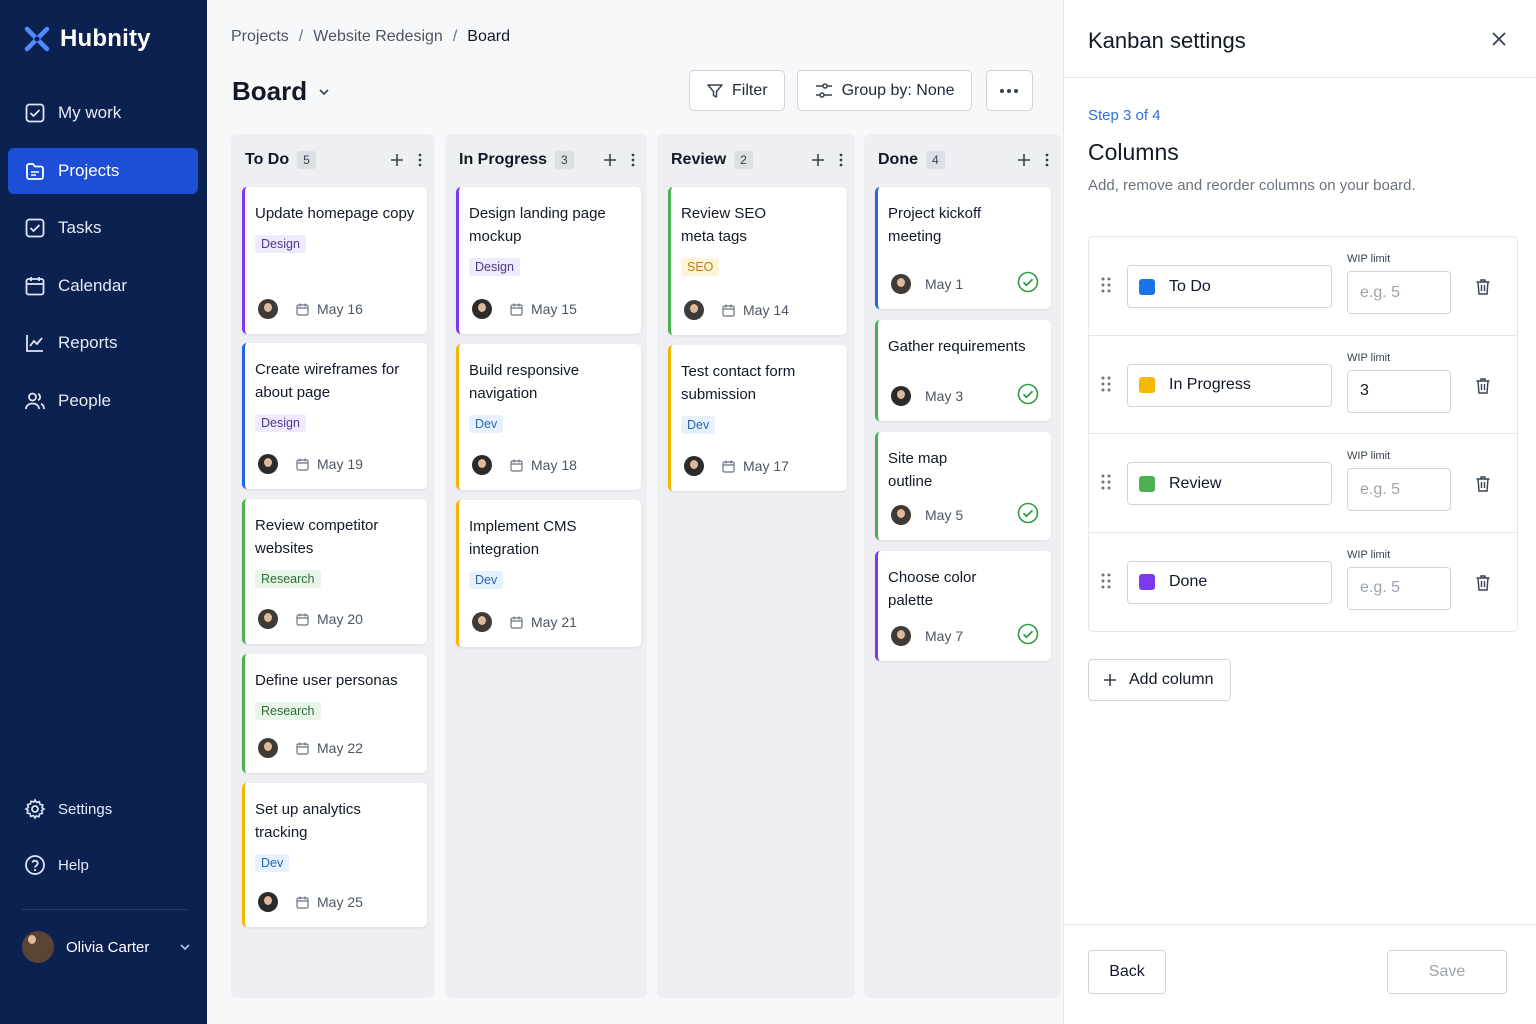  I want to click on card-meta: May 16, so click(310, 309).